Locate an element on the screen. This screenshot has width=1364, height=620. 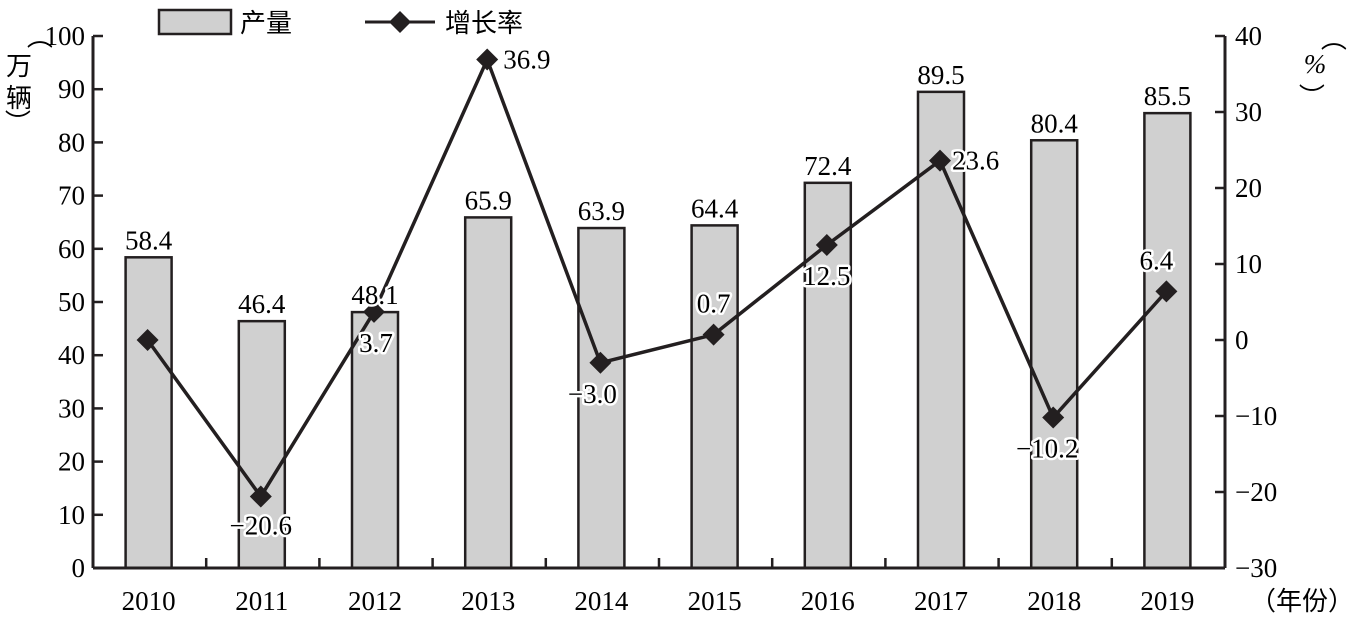
right-tick-label: −30 is located at coordinates (1256, 568).